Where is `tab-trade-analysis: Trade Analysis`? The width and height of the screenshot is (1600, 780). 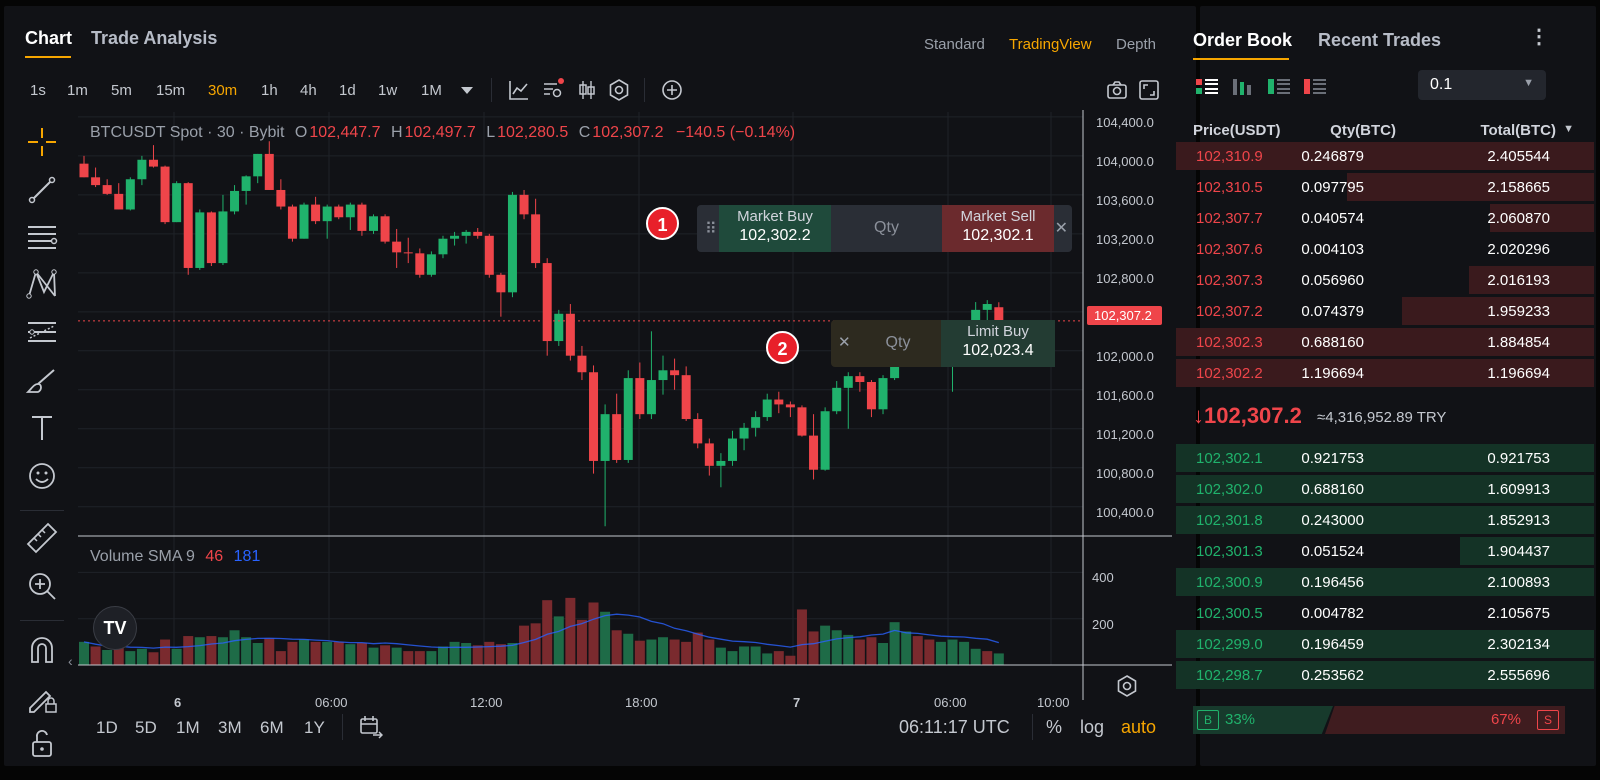 tab-trade-analysis: Trade Analysis is located at coordinates (154, 38).